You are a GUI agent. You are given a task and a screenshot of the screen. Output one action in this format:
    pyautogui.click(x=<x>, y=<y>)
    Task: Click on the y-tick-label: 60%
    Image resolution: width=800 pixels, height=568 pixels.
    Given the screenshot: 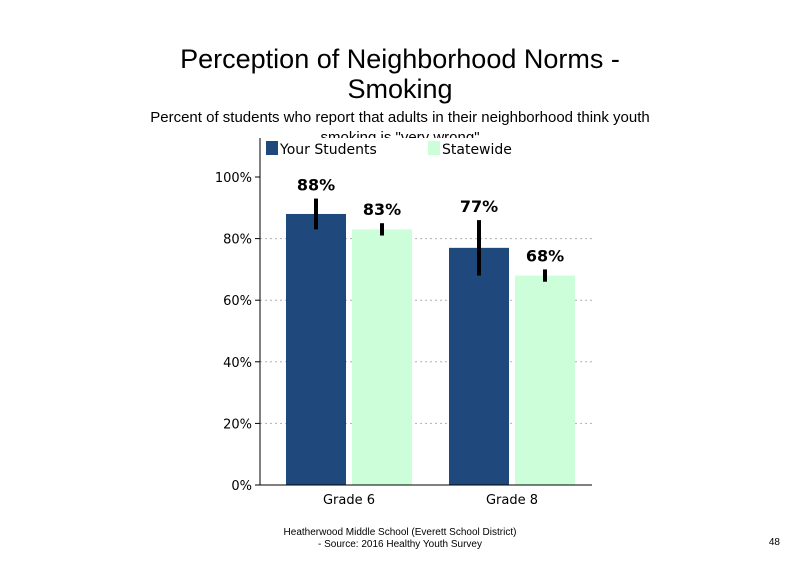 What is the action you would take?
    pyautogui.click(x=237, y=301)
    